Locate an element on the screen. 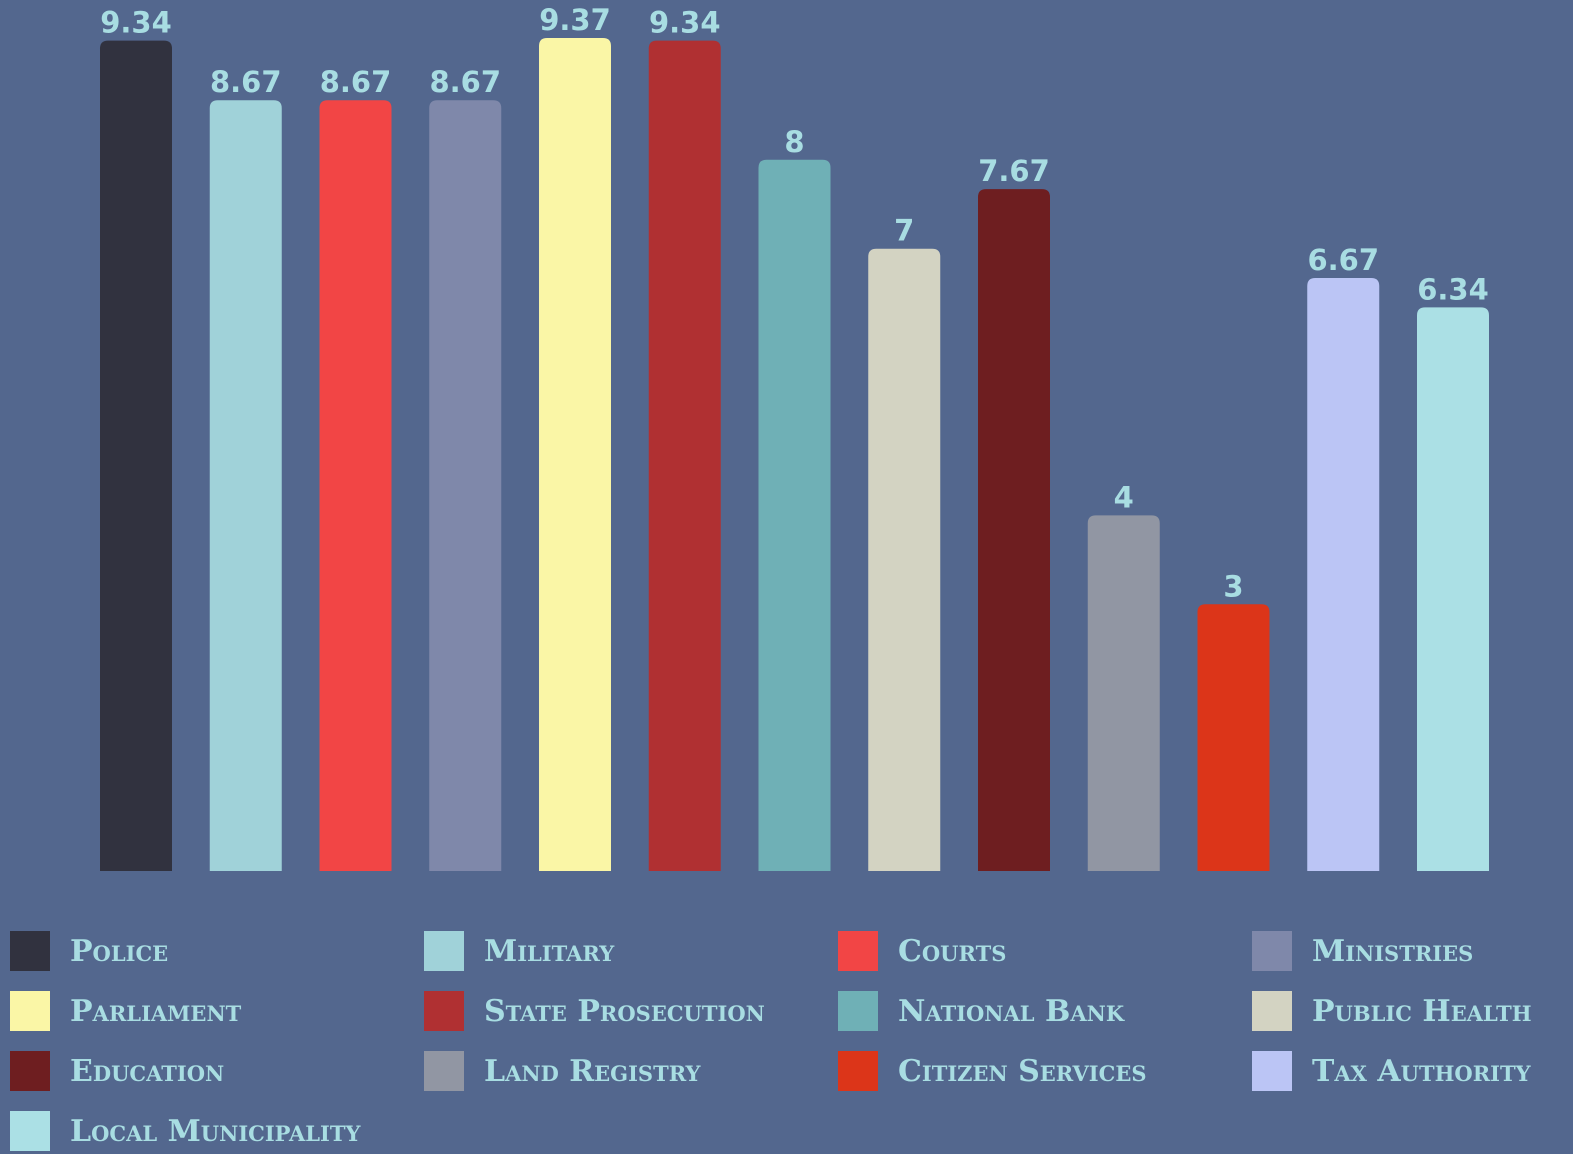 The image size is (1573, 1154). value-label: 6.34 is located at coordinates (1453, 289).